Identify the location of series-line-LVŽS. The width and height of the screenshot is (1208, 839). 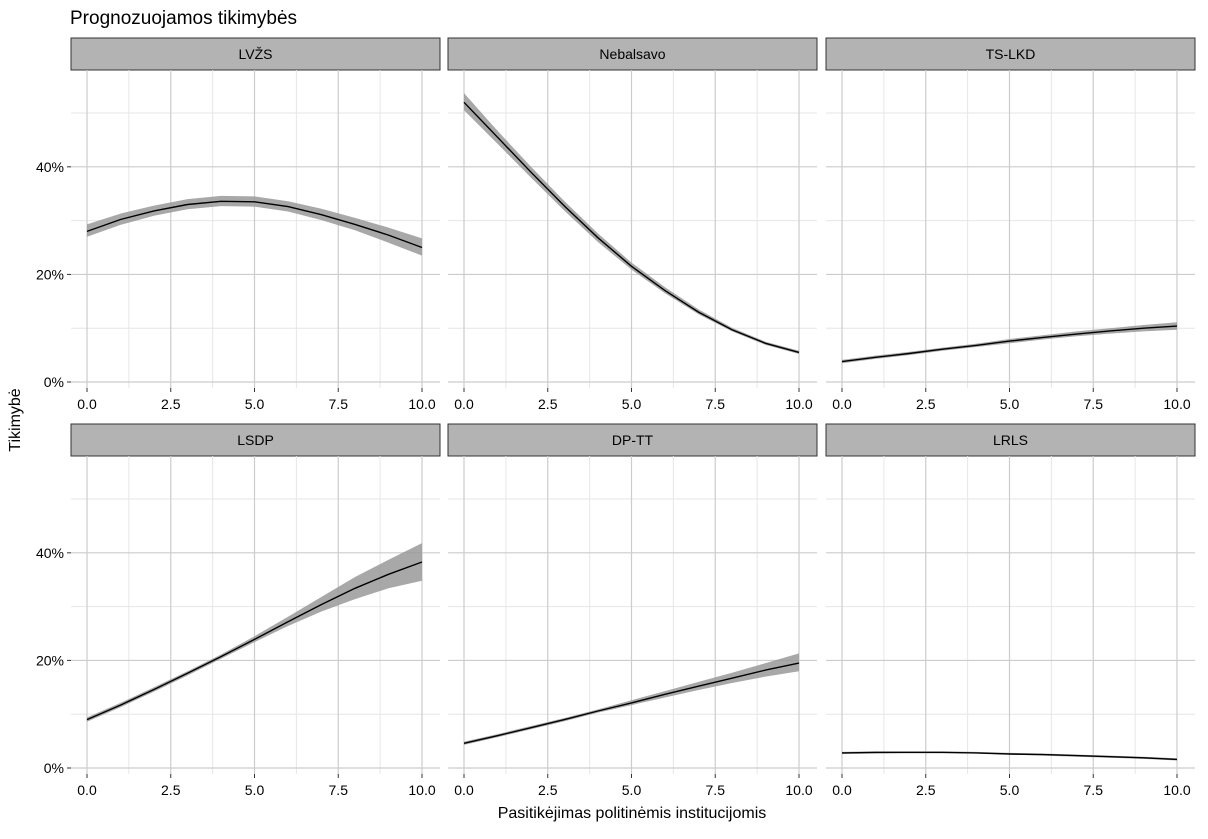
(254, 224).